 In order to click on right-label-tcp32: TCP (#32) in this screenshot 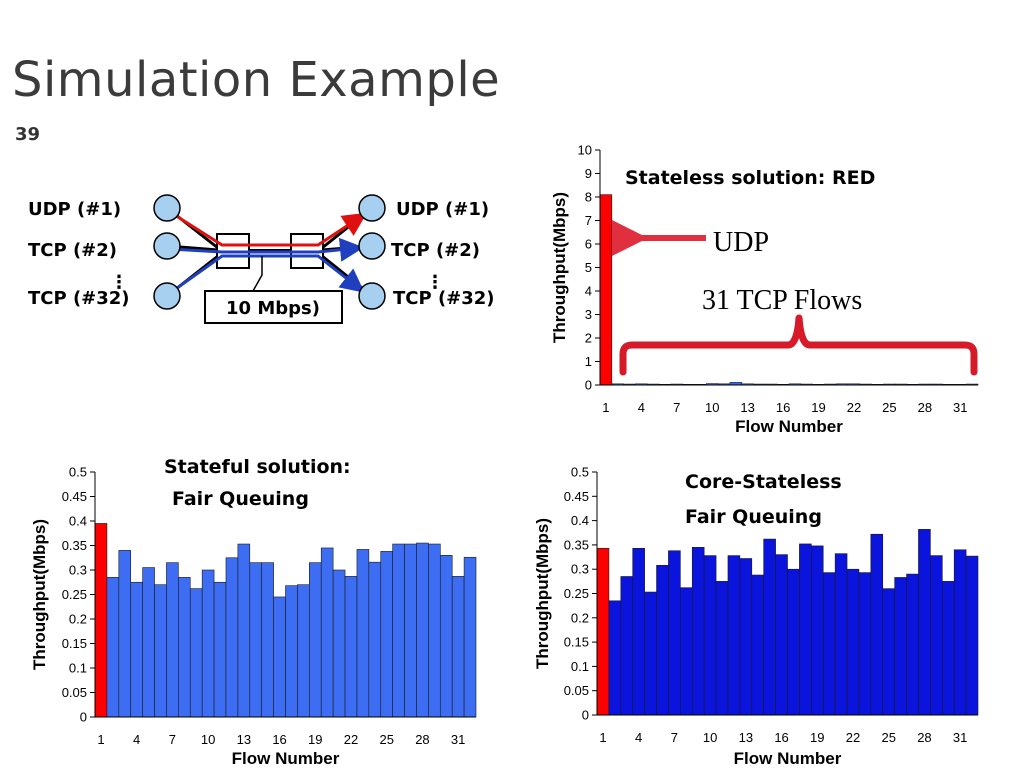, I will do `click(444, 298)`.